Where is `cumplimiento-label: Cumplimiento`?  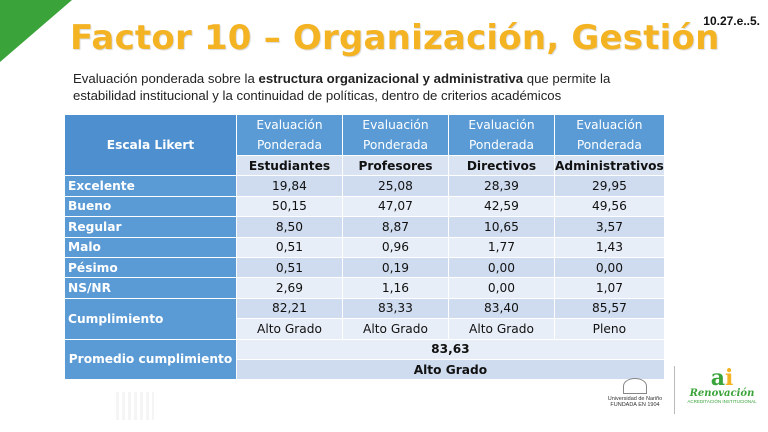 cumplimiento-label: Cumplimiento is located at coordinates (150, 318).